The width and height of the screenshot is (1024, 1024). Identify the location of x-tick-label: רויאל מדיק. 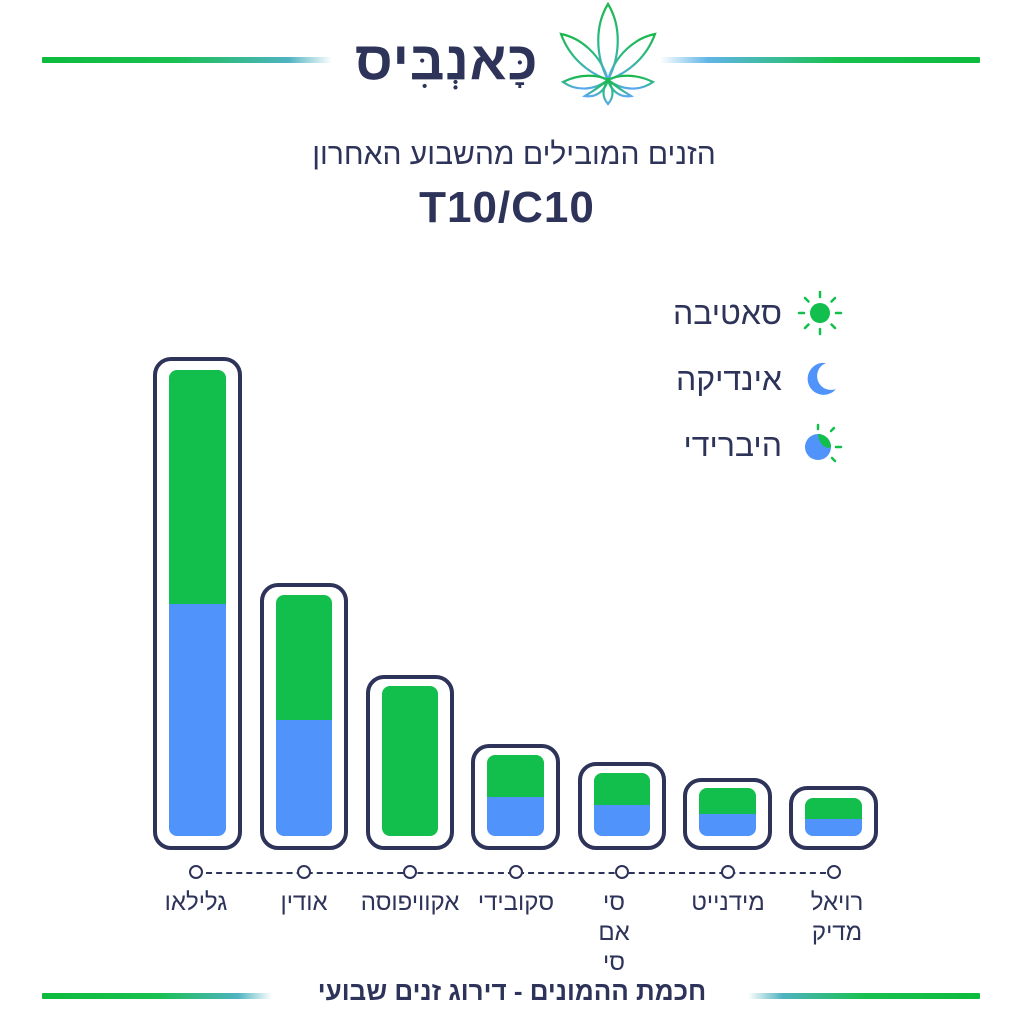
(837, 917).